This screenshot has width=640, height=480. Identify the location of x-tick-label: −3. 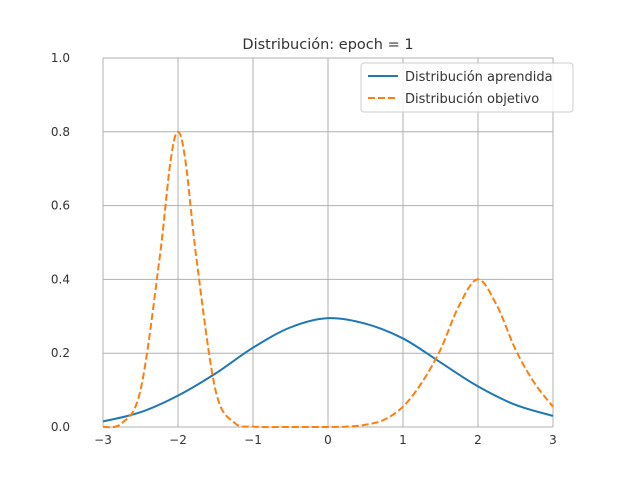
(103, 440).